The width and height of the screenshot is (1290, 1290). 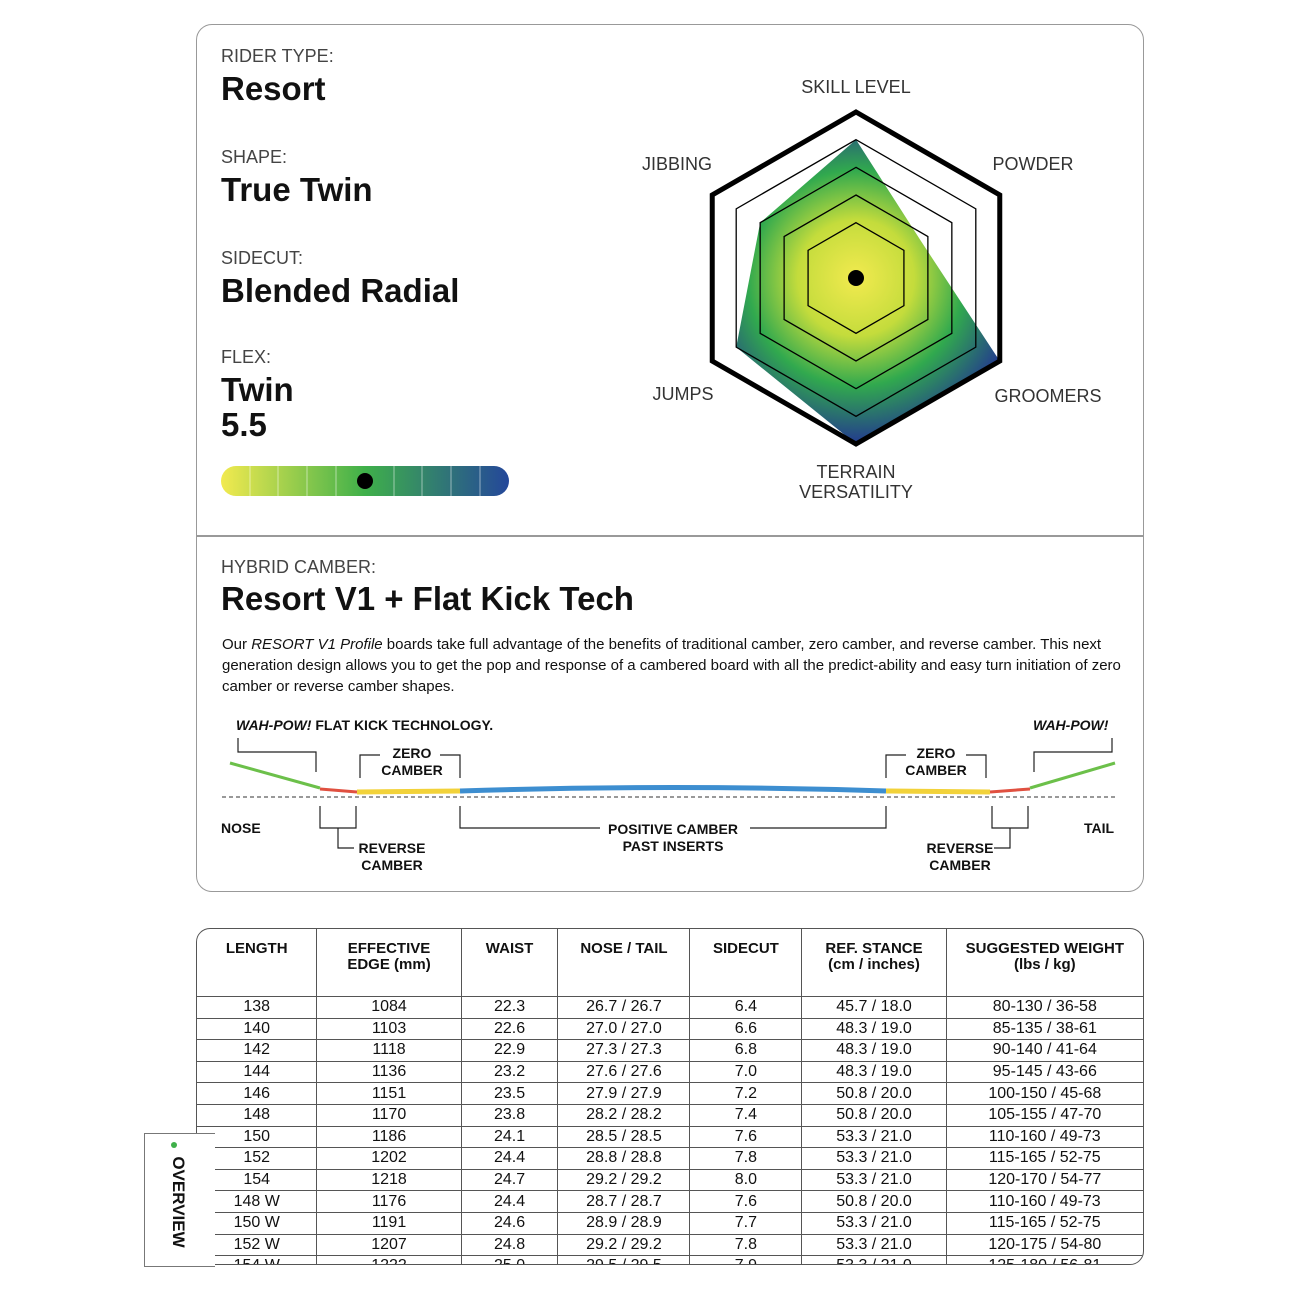 What do you see at coordinates (257, 1072) in the screenshot?
I see `table-cell: 144` at bounding box center [257, 1072].